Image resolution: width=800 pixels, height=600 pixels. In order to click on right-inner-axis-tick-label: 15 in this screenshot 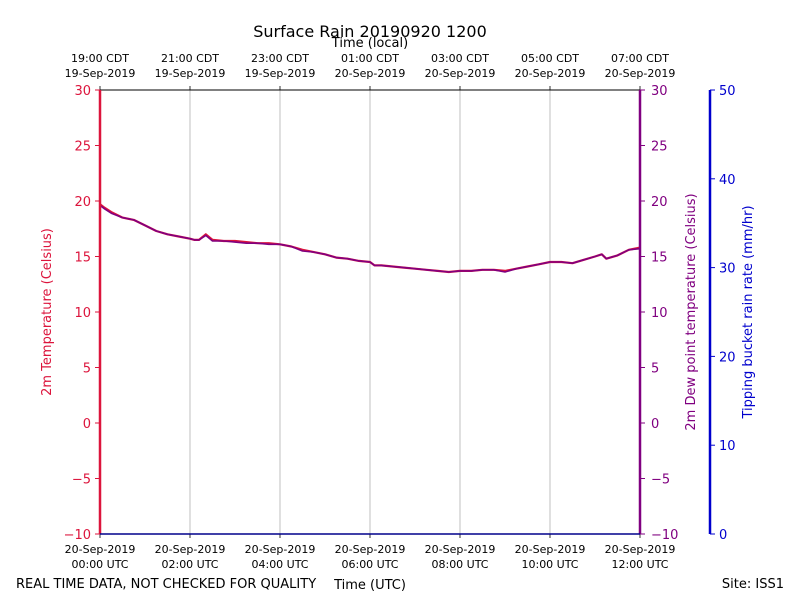, I will do `click(659, 258)`.